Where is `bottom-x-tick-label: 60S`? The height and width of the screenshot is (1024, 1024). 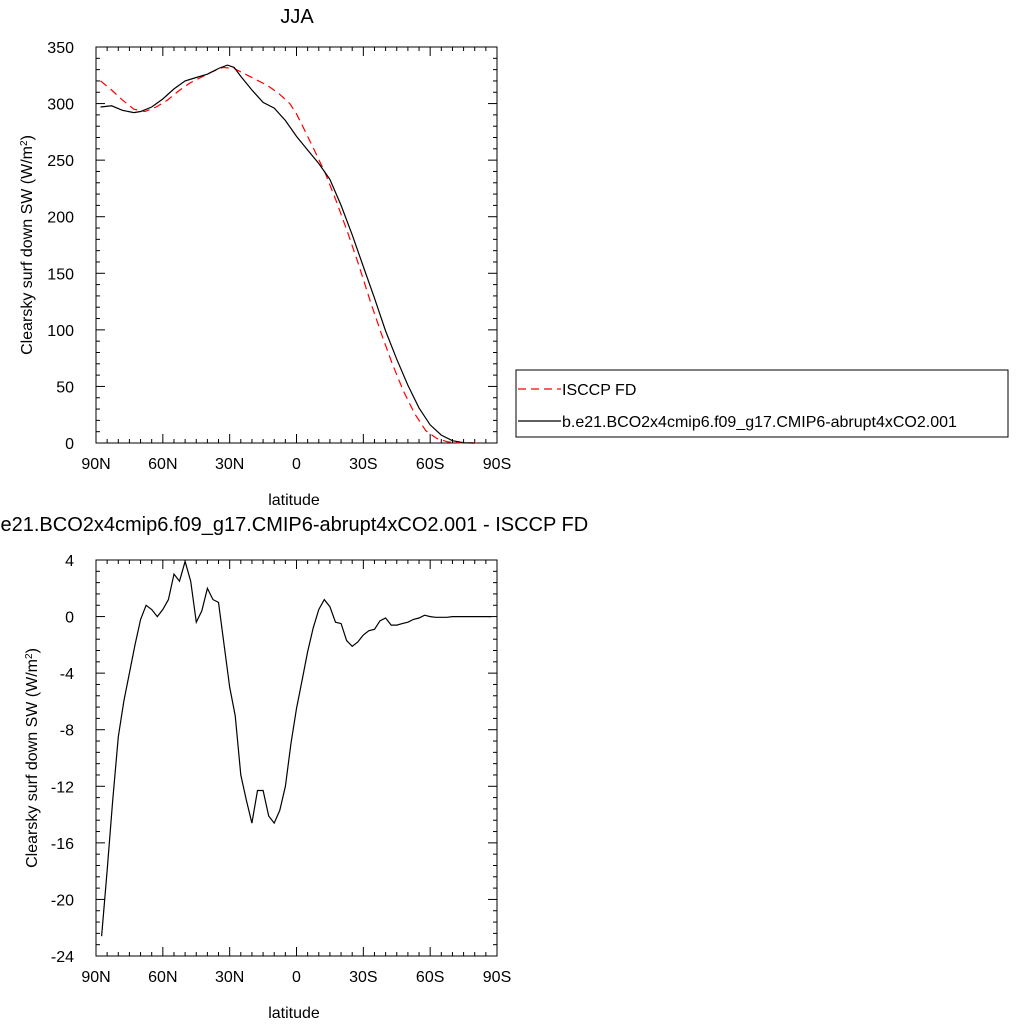
bottom-x-tick-label: 60S is located at coordinates (430, 977).